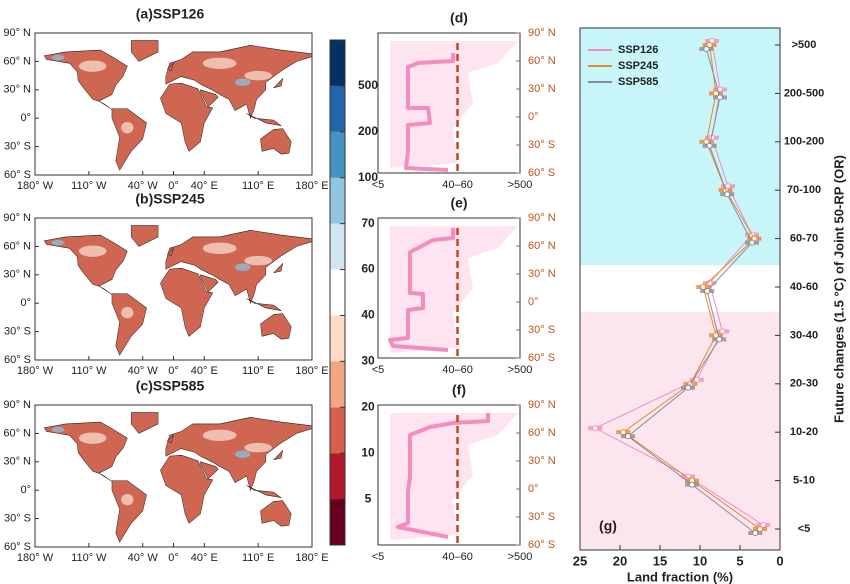 This screenshot has height=584, width=850. What do you see at coordinates (368, 452) in the screenshot?
I see `colorbar-label: 10` at bounding box center [368, 452].